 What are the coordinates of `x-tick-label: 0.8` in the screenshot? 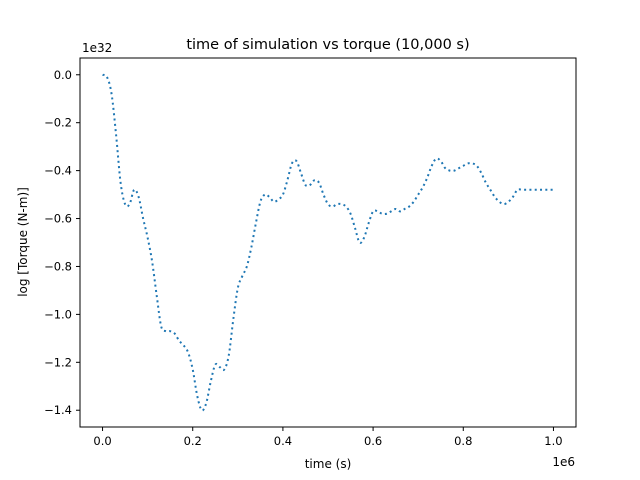 It's located at (463, 441).